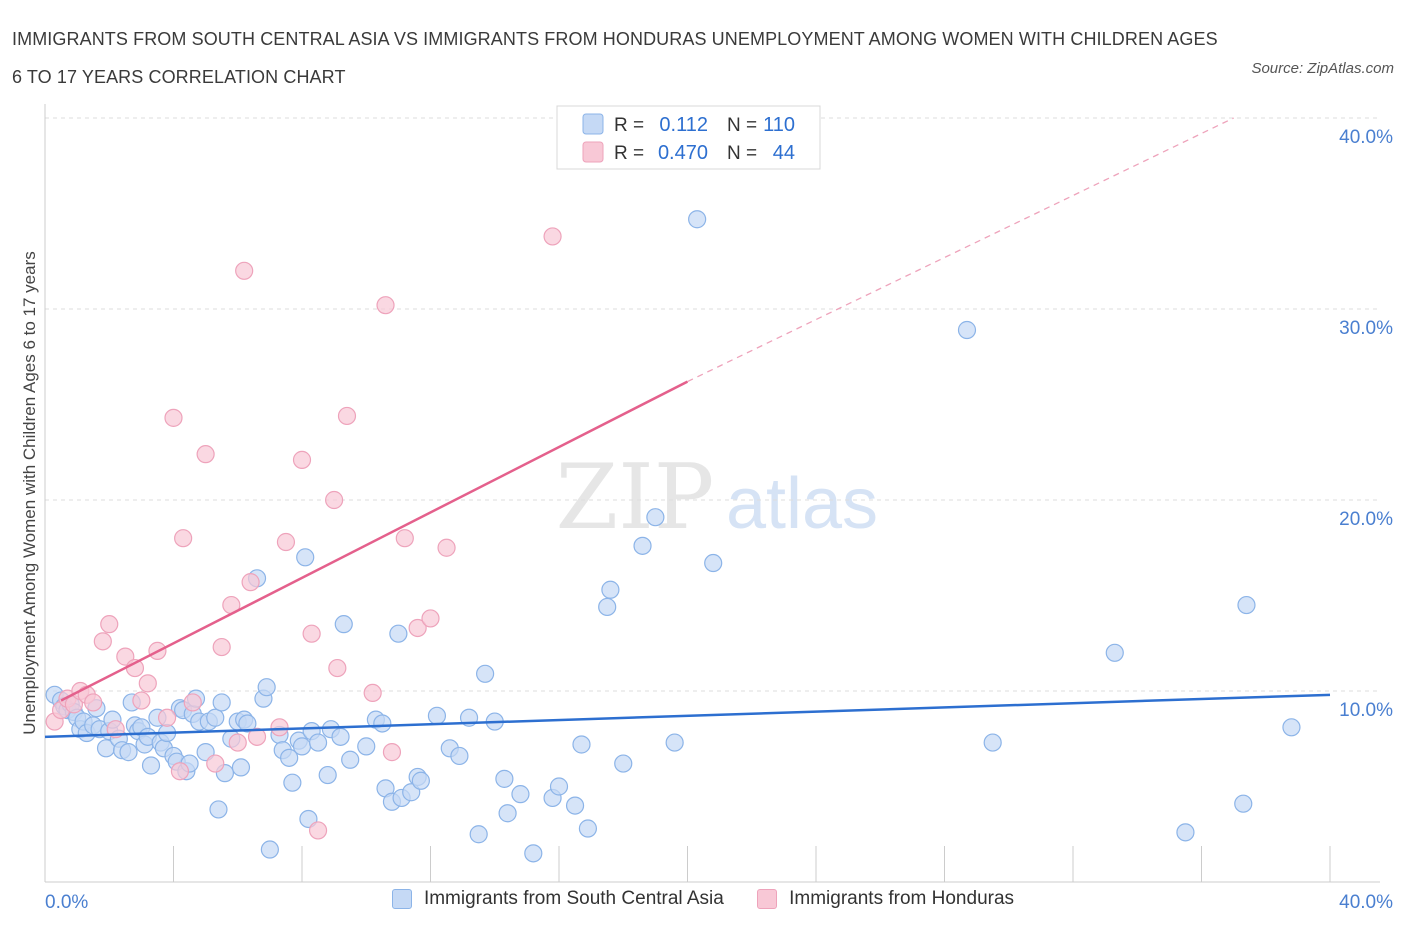  I want to click on watermark-zip: ZIP, so click(635, 497).